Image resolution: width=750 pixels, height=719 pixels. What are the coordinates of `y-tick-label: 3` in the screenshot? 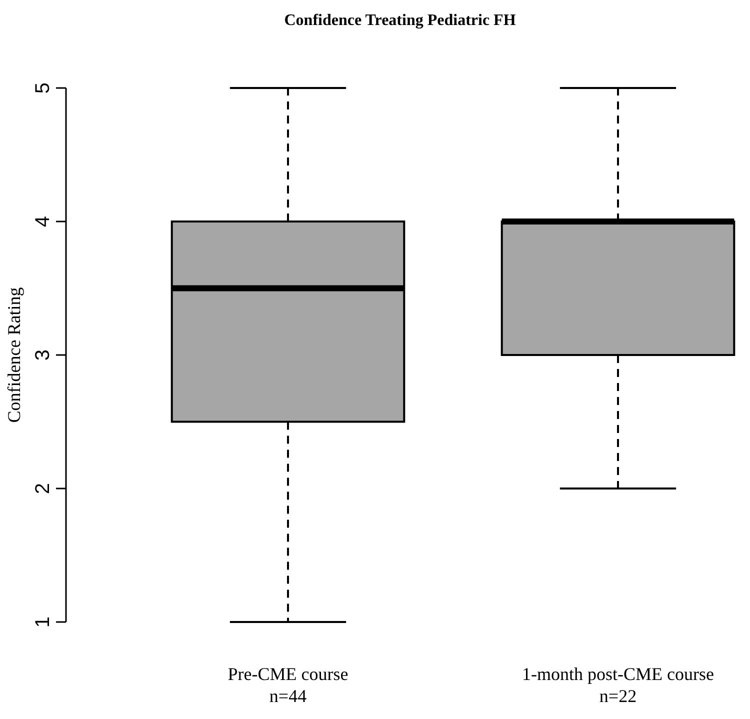 It's located at (43, 355).